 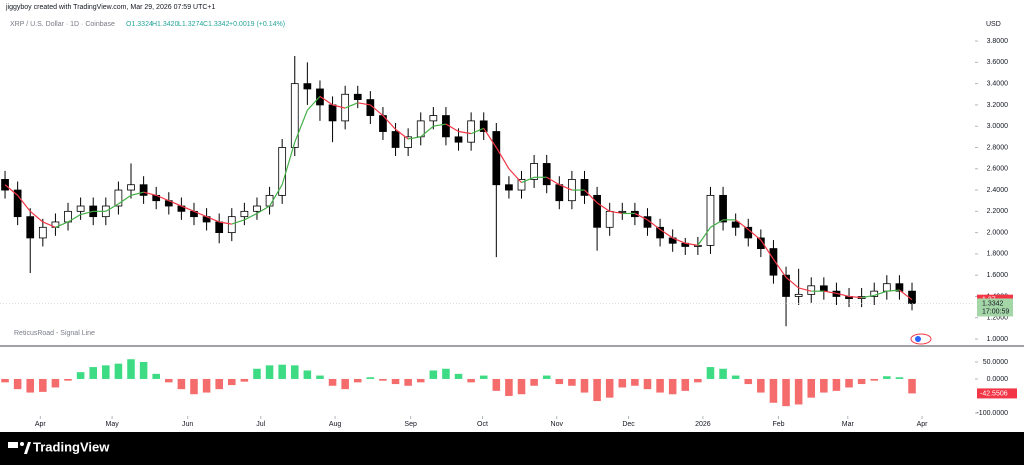 I want to click on y-tick-label: 3.6000, so click(x=998, y=62).